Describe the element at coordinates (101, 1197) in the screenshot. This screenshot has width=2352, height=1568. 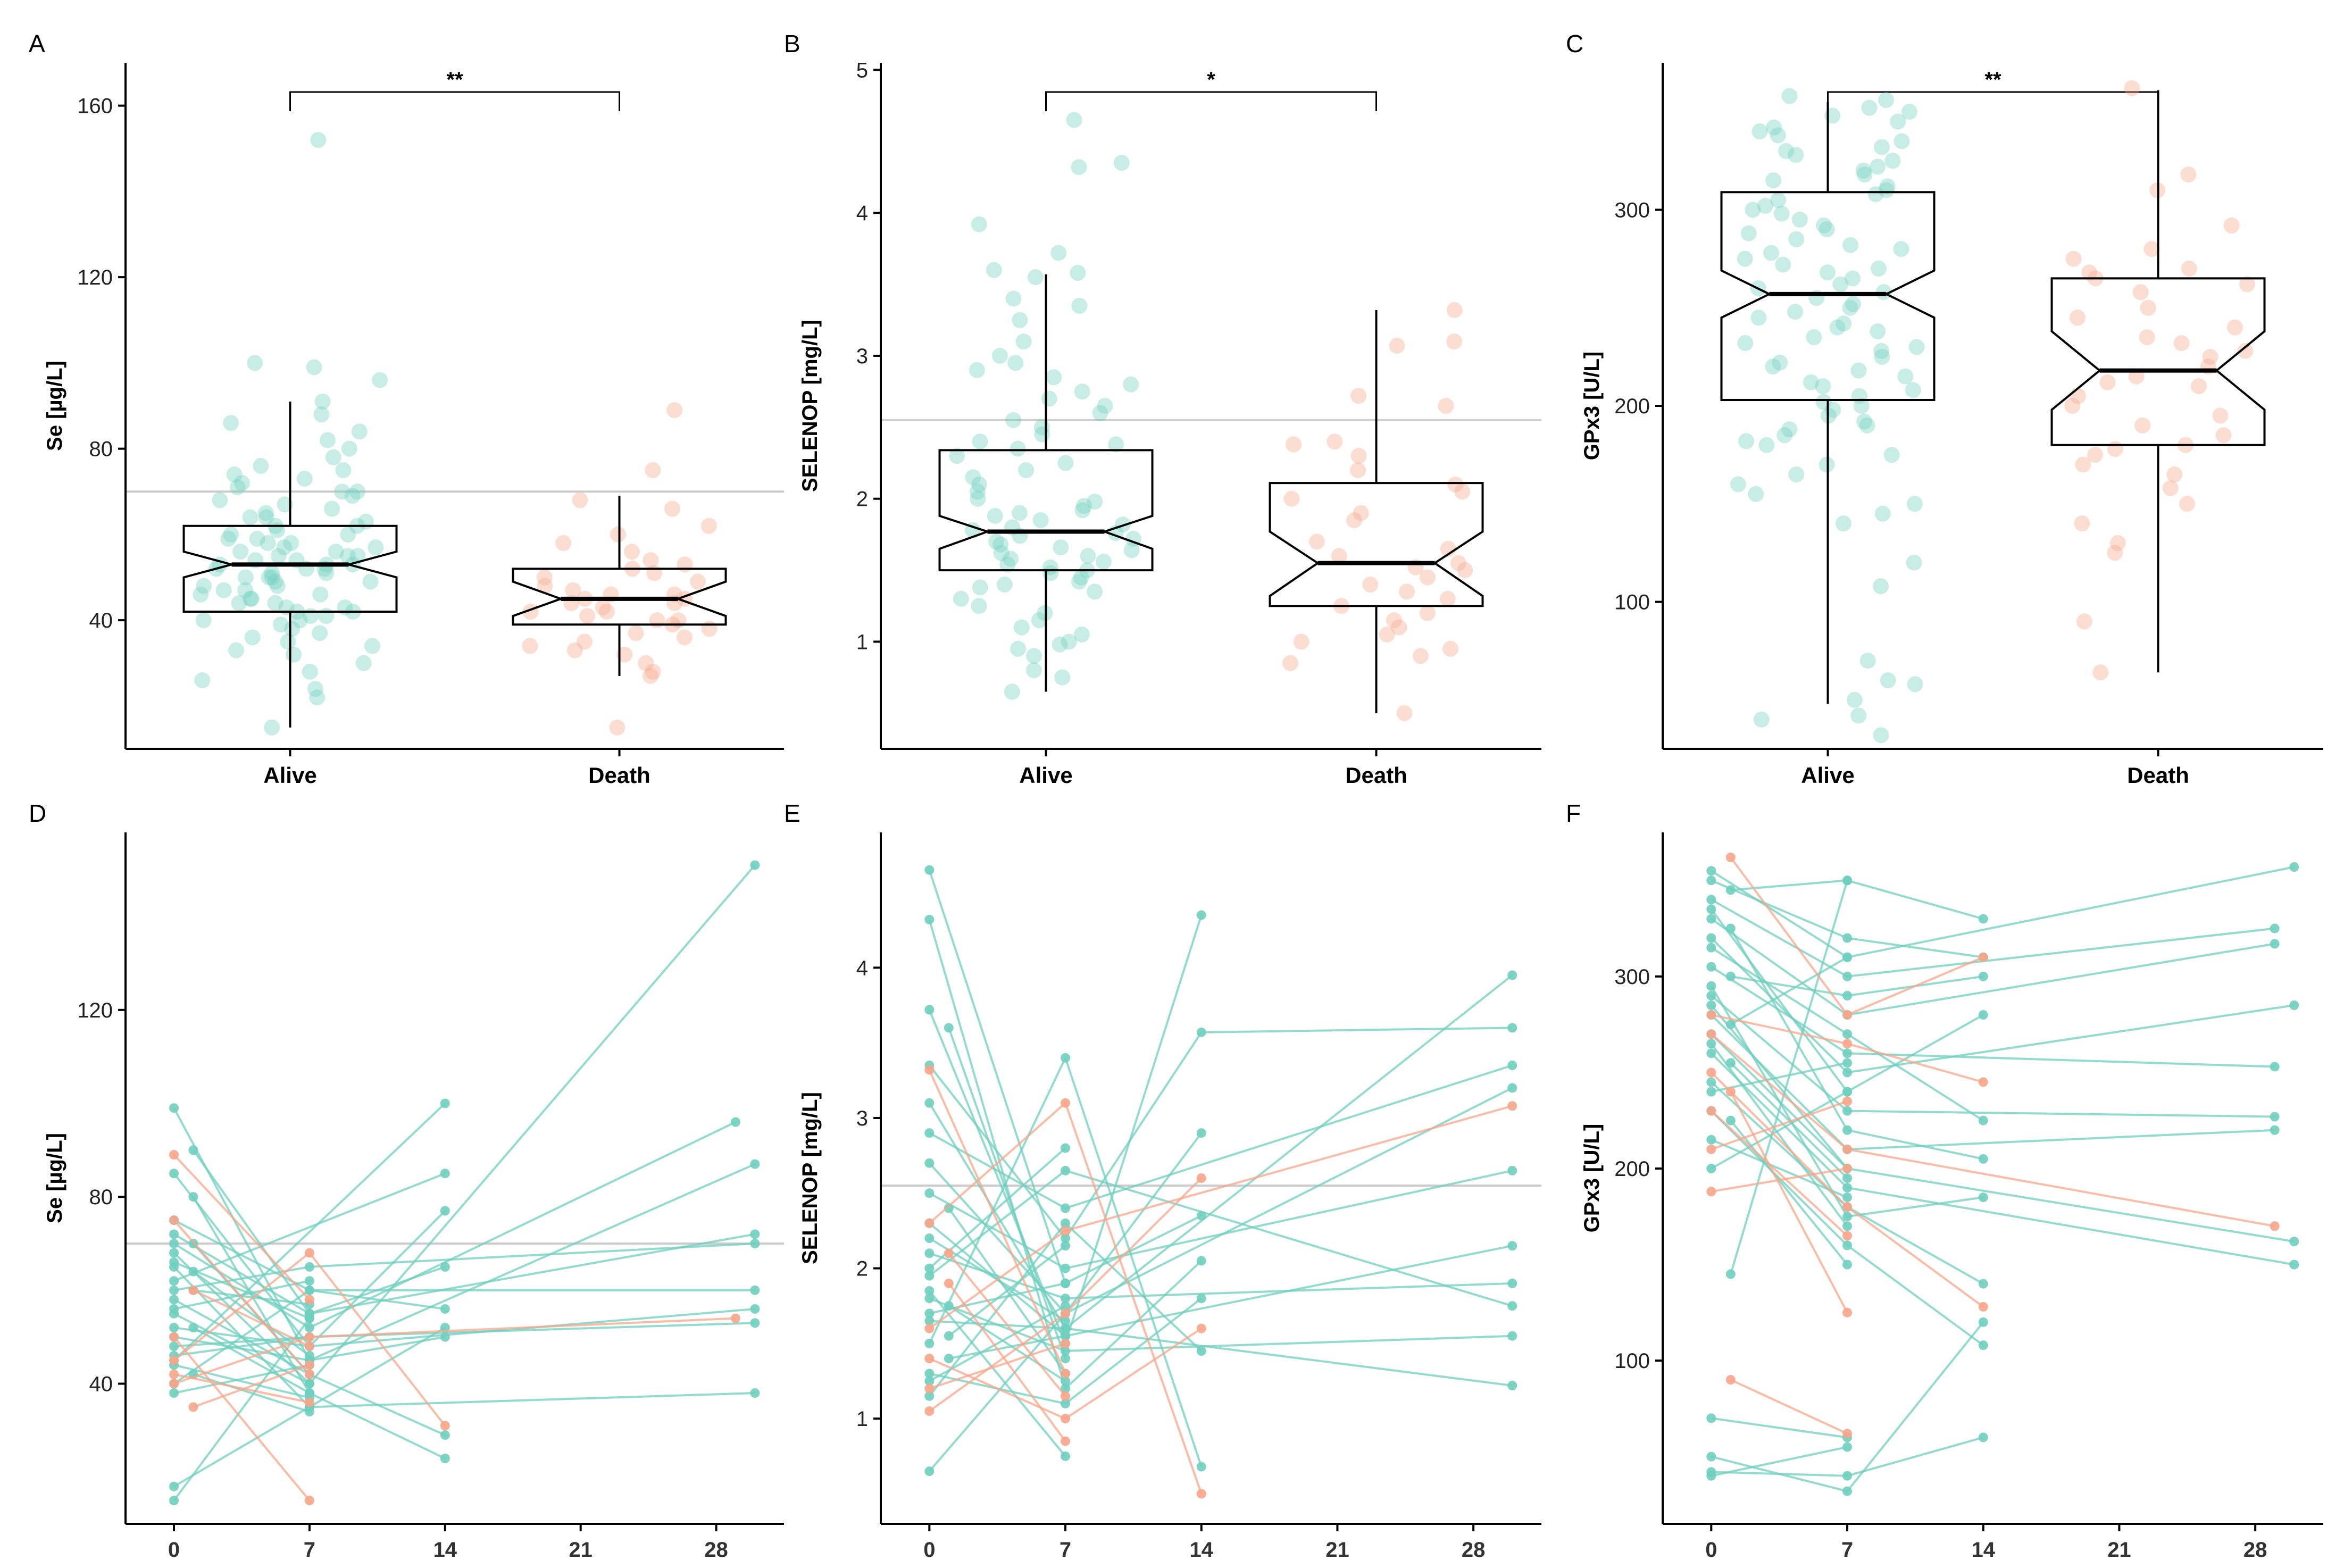
I see `y-tick-label: 80` at that location.